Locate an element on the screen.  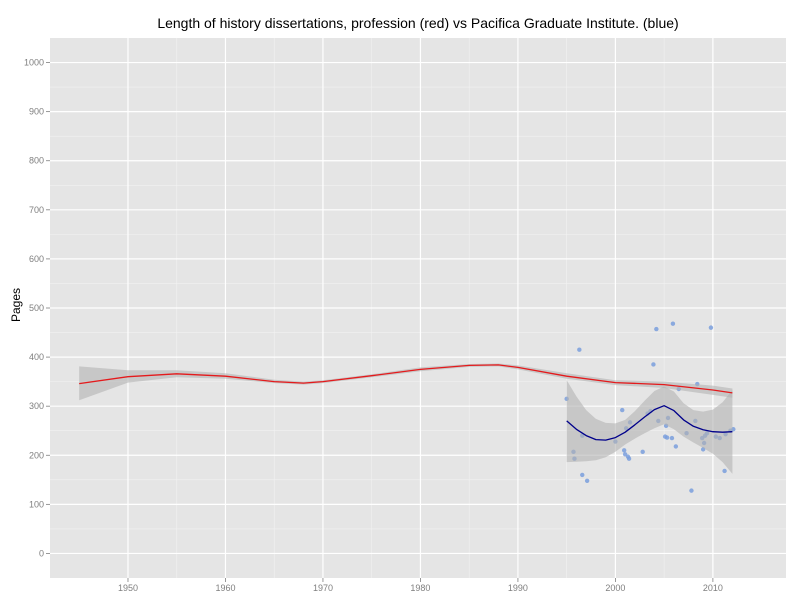
y-tick-label: 700 is located at coordinates (36, 210).